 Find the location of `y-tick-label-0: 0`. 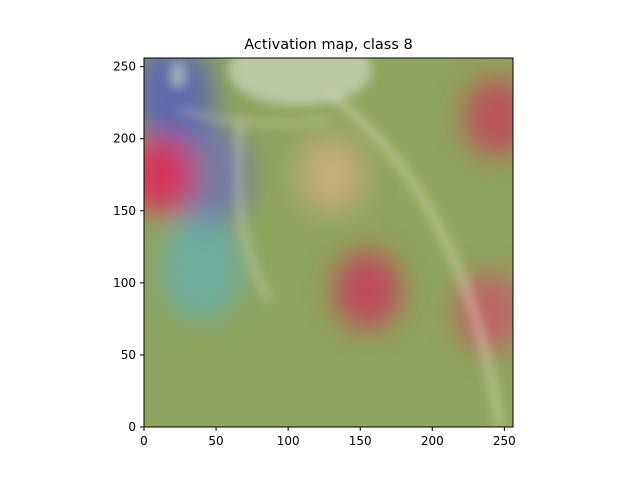

y-tick-label-0: 0 is located at coordinates (132, 427).